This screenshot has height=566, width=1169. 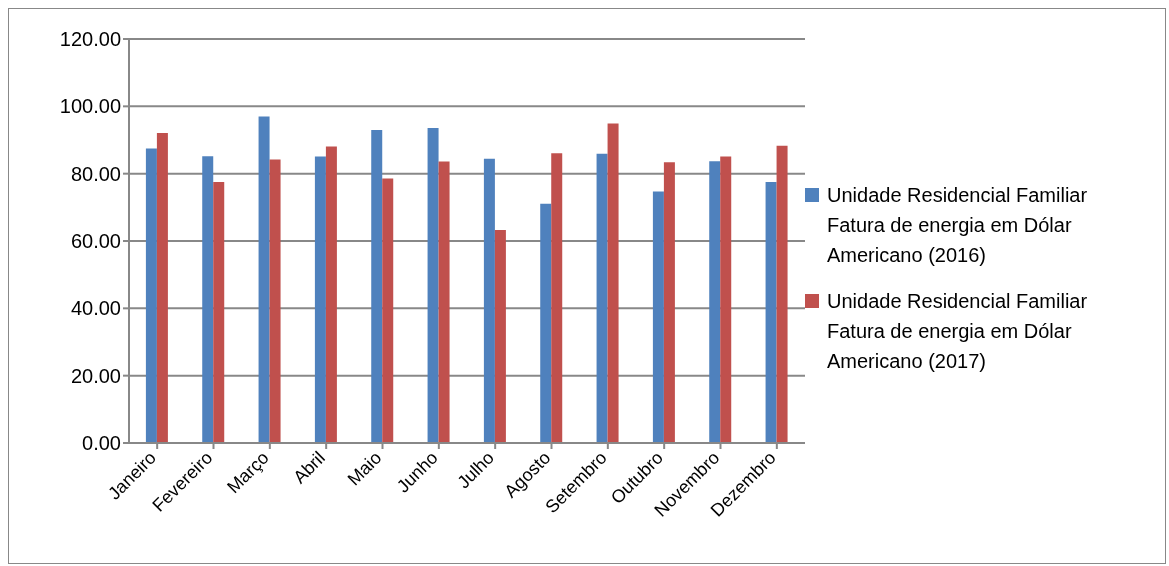 What do you see at coordinates (95, 308) in the screenshot?
I see `y-tick-label: 40.00` at bounding box center [95, 308].